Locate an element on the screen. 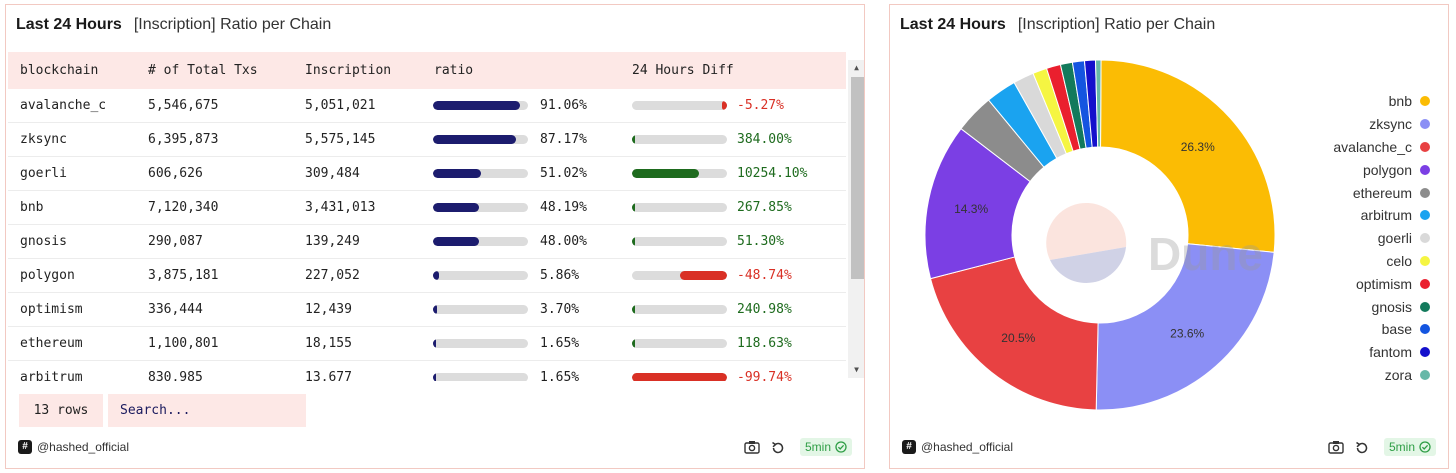  column-header-ratio: ratio is located at coordinates (454, 70).